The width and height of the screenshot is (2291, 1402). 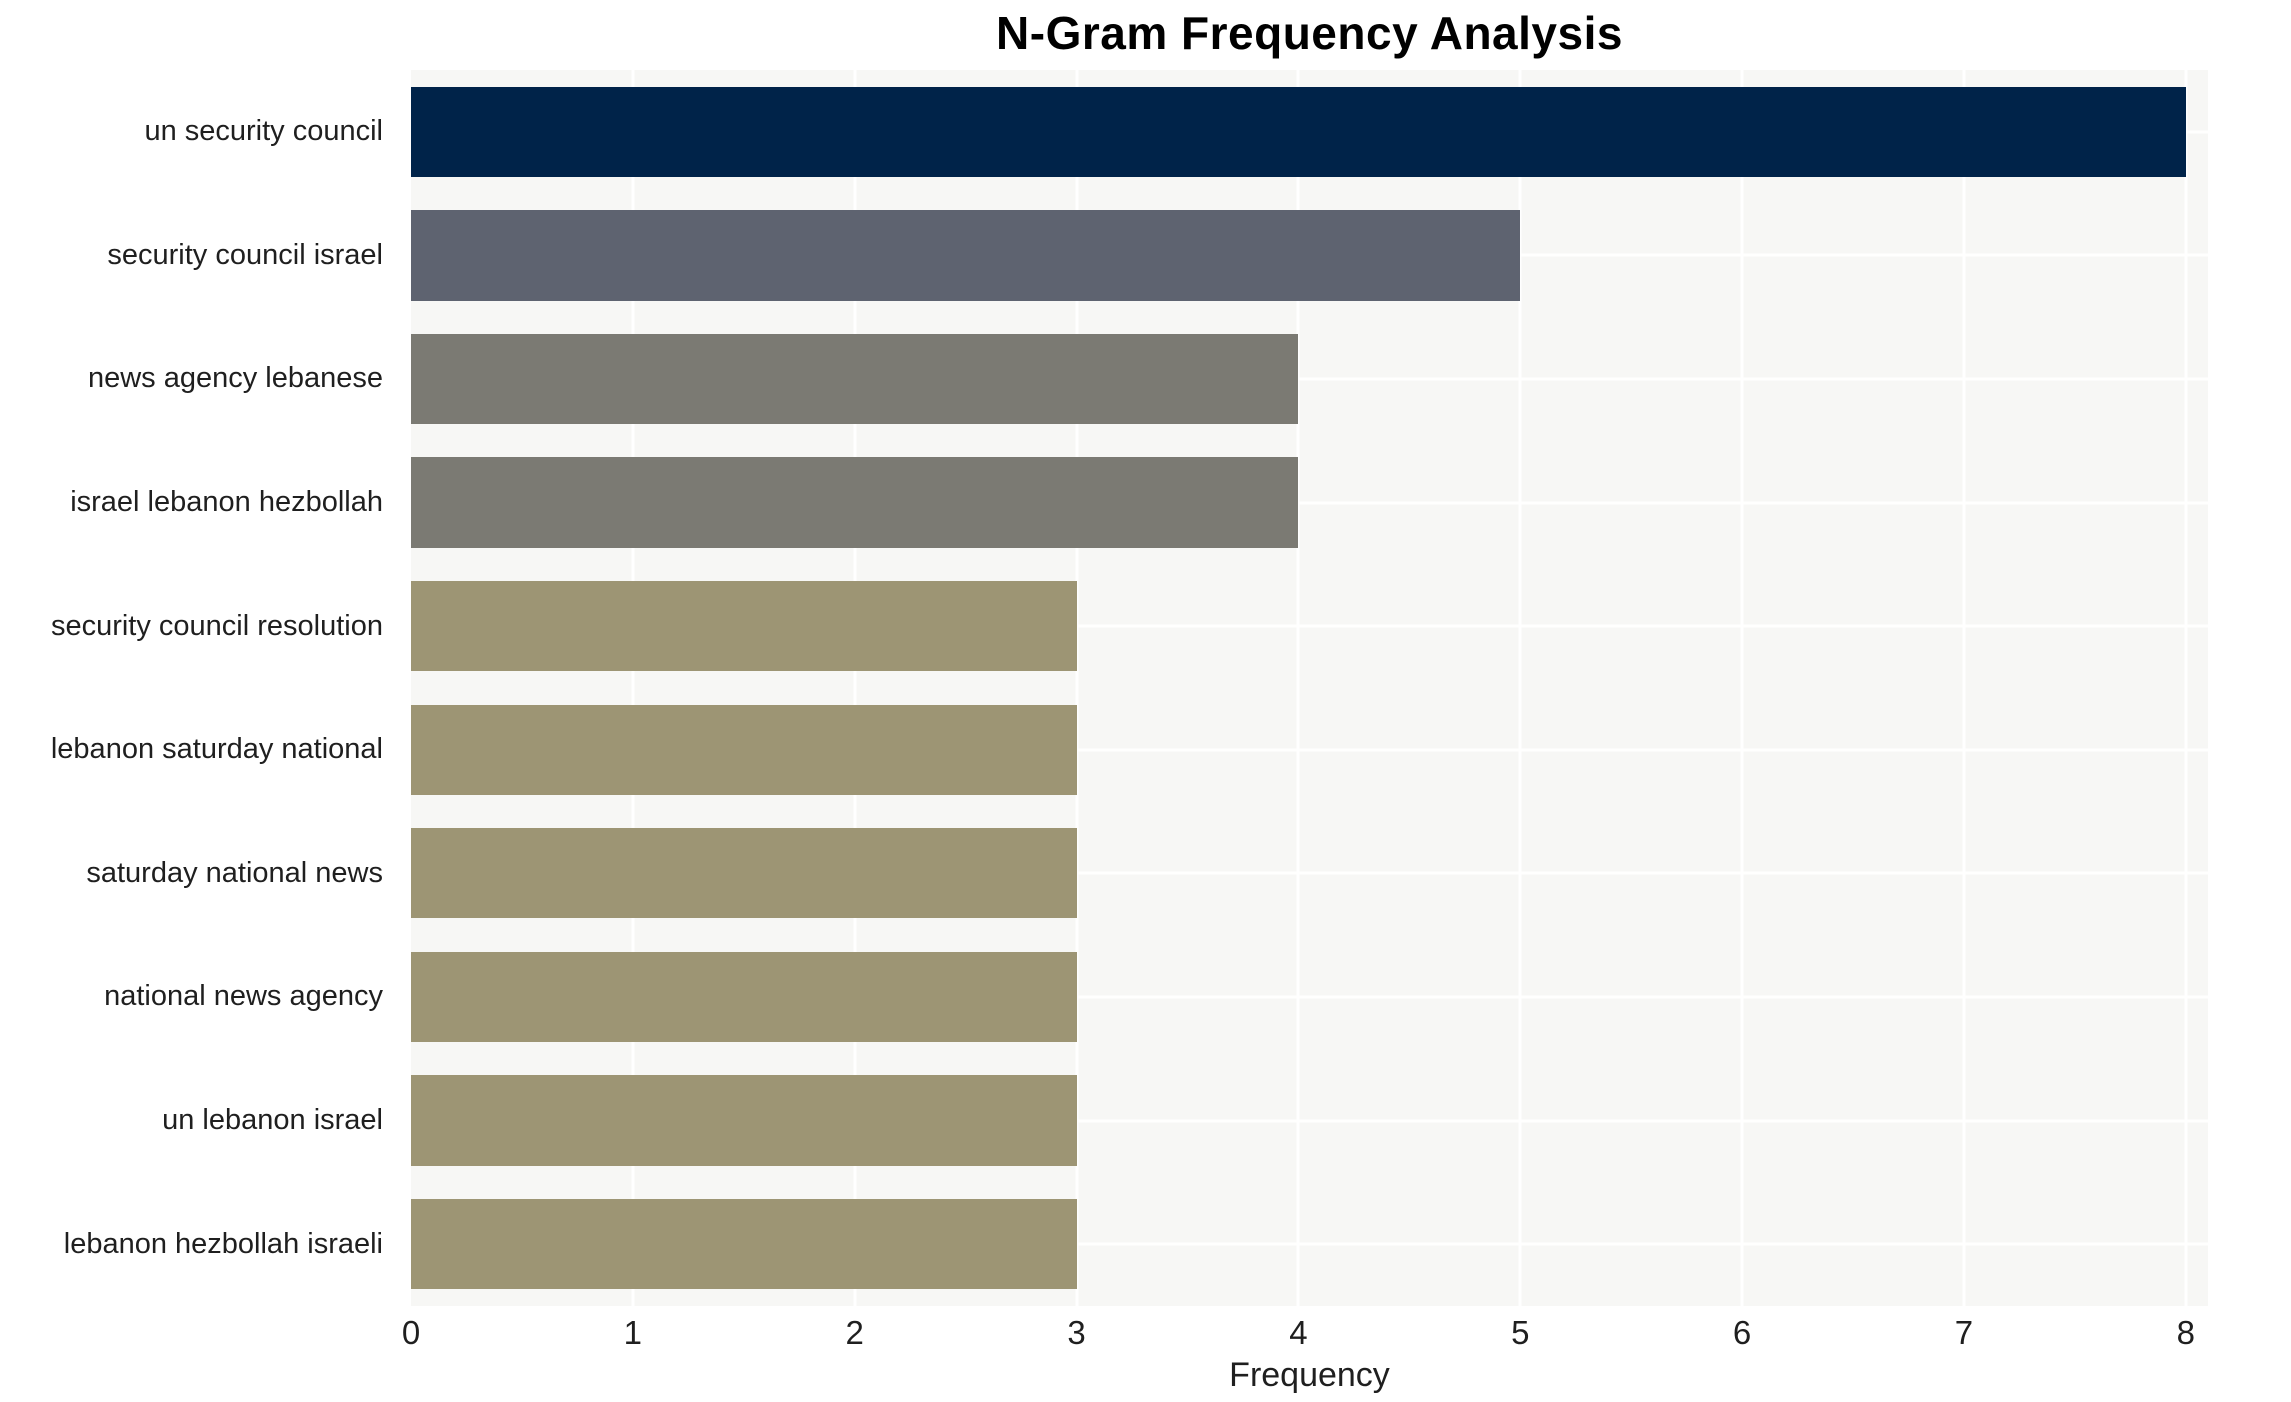 What do you see at coordinates (226, 502) in the screenshot?
I see `y-tick-label: israel lebanon hezbollah` at bounding box center [226, 502].